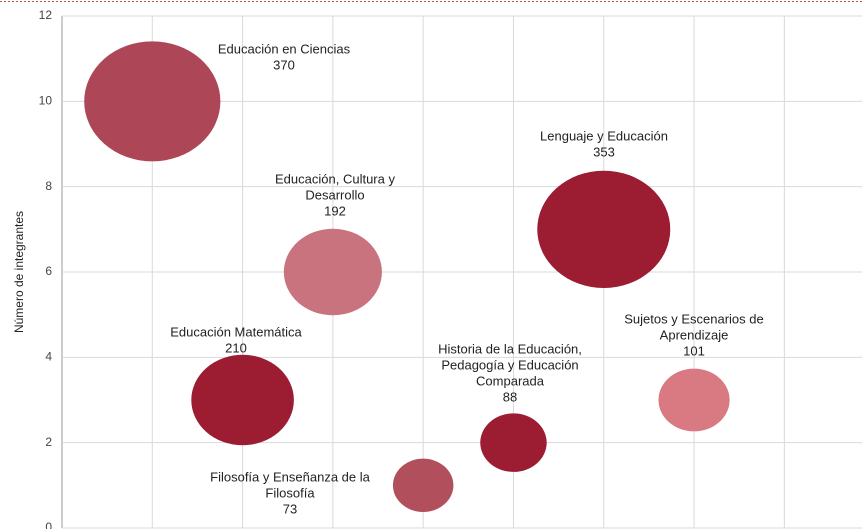  I want to click on bubble-value: 101, so click(694, 350).